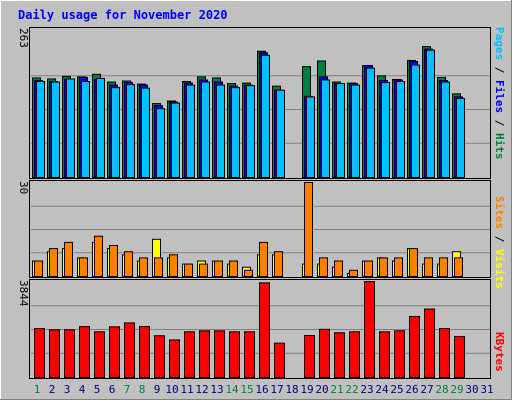  What do you see at coordinates (97, 389) in the screenshot?
I see `day-label-5: 5` at bounding box center [97, 389].